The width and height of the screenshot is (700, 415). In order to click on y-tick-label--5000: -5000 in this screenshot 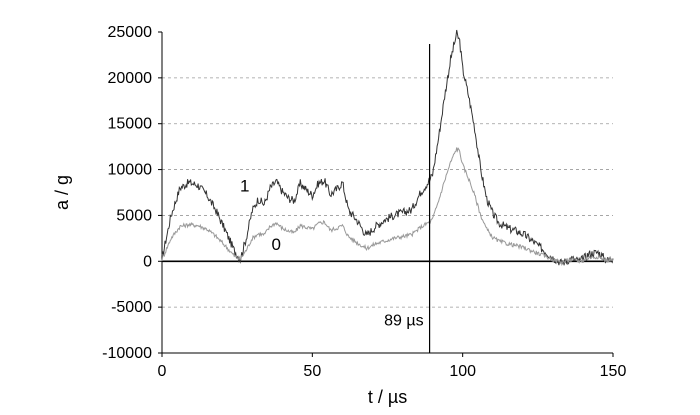, I will do `click(131, 307)`.